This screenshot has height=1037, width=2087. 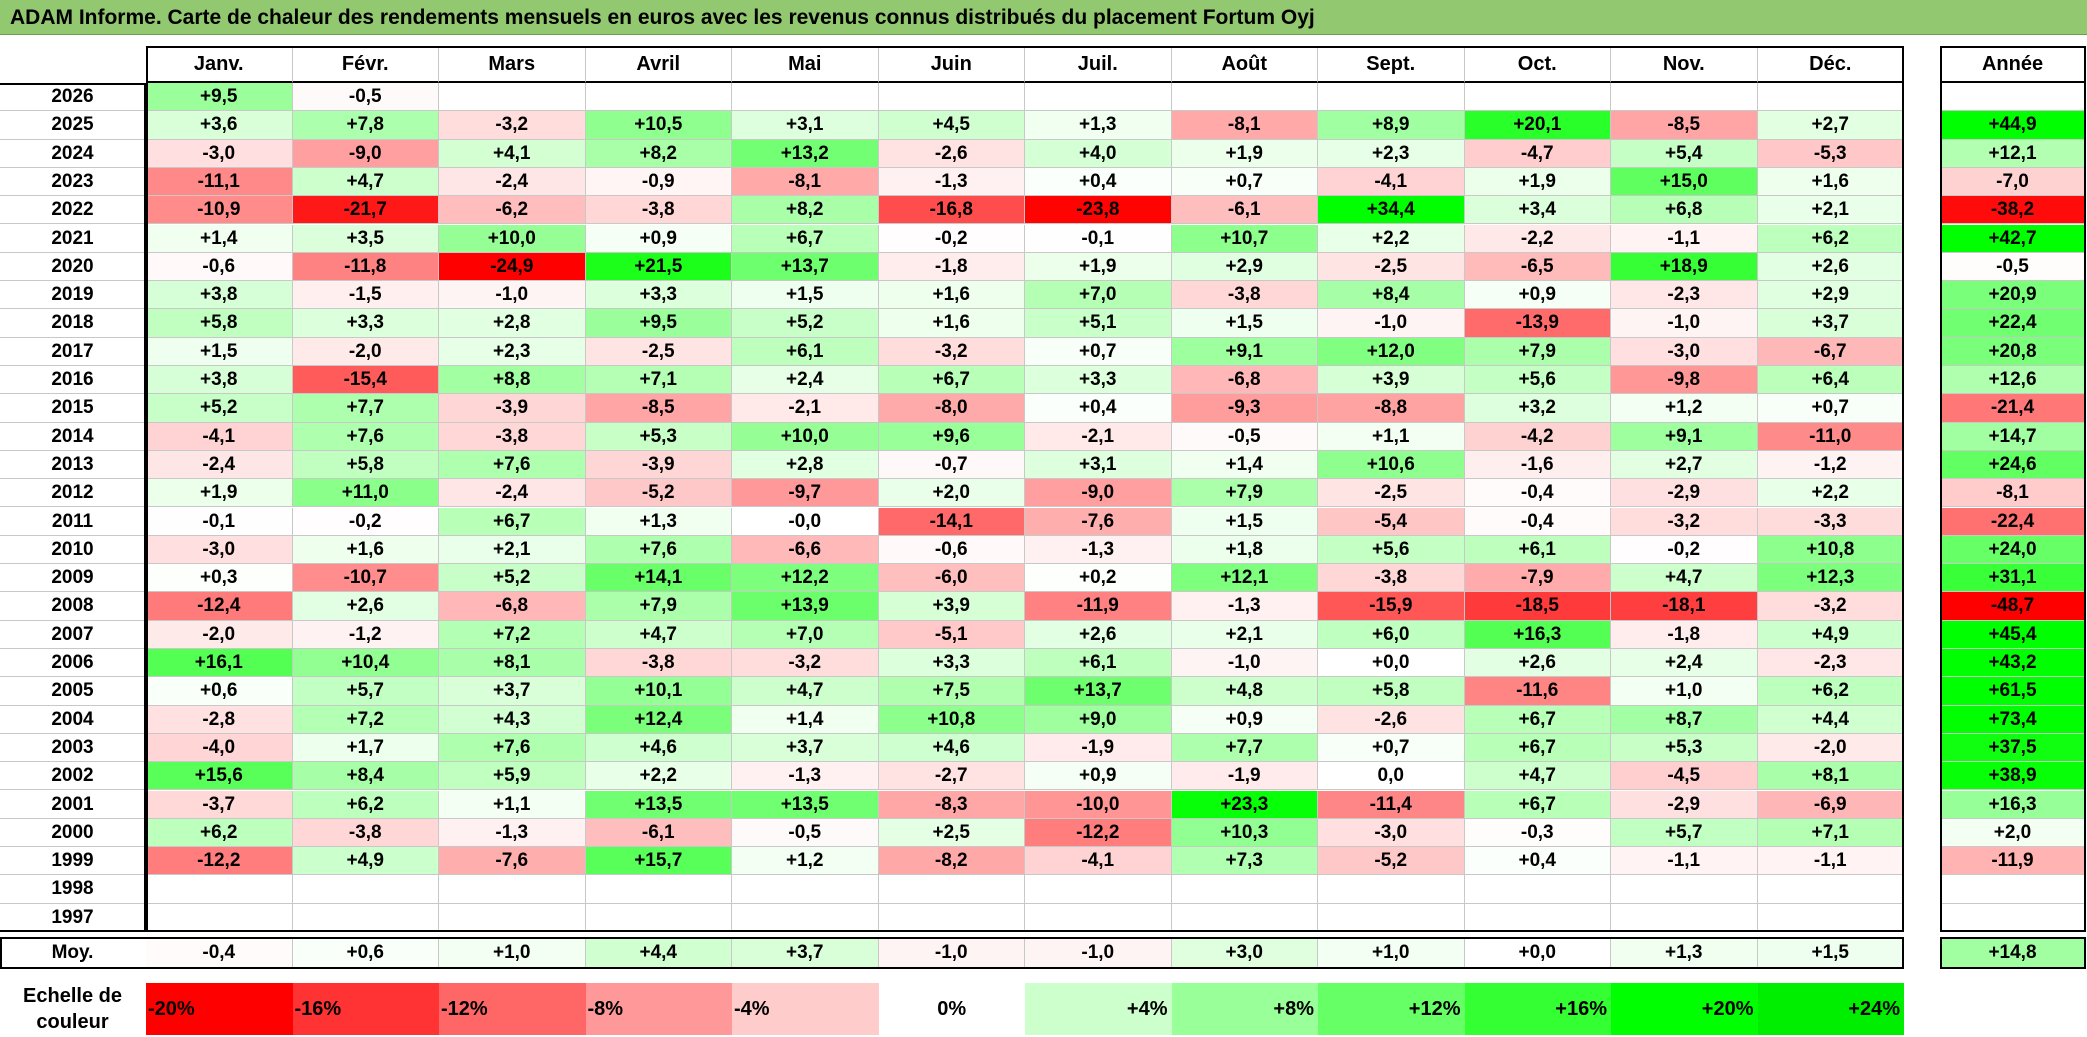 What do you see at coordinates (658, 64) in the screenshot?
I see `month-header: Avril` at bounding box center [658, 64].